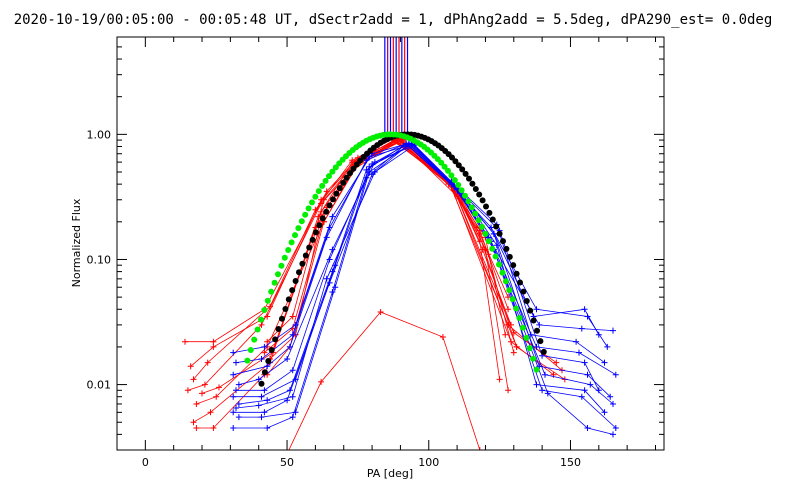 Image resolution: width=800 pixels, height=500 pixels. I want to click on y-tick-label: 1.00, so click(99, 134).